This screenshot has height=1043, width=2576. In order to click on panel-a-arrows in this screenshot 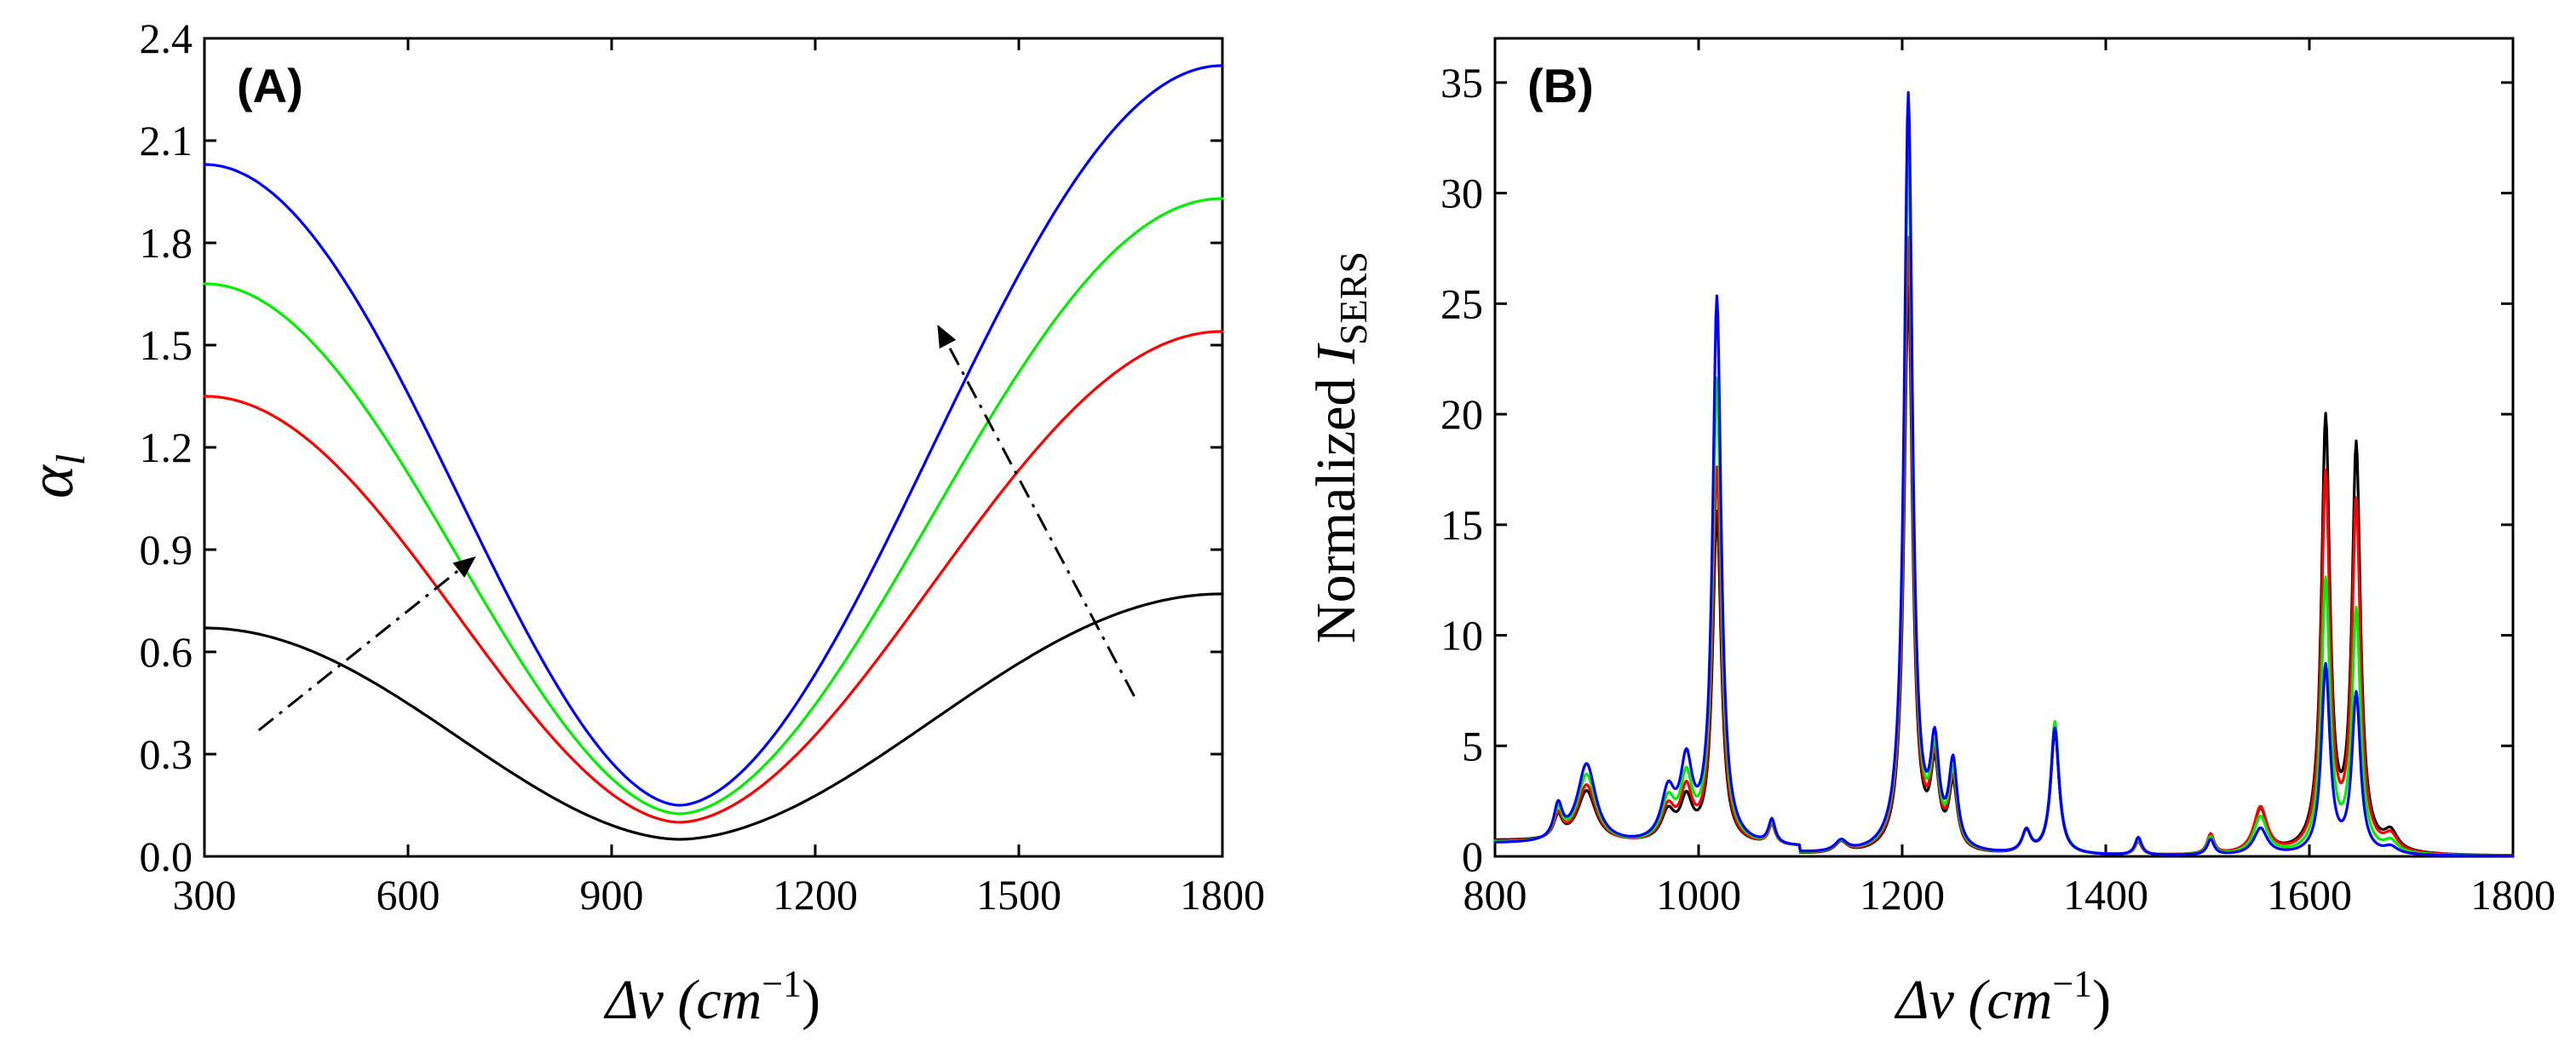, I will do `click(696, 528)`.